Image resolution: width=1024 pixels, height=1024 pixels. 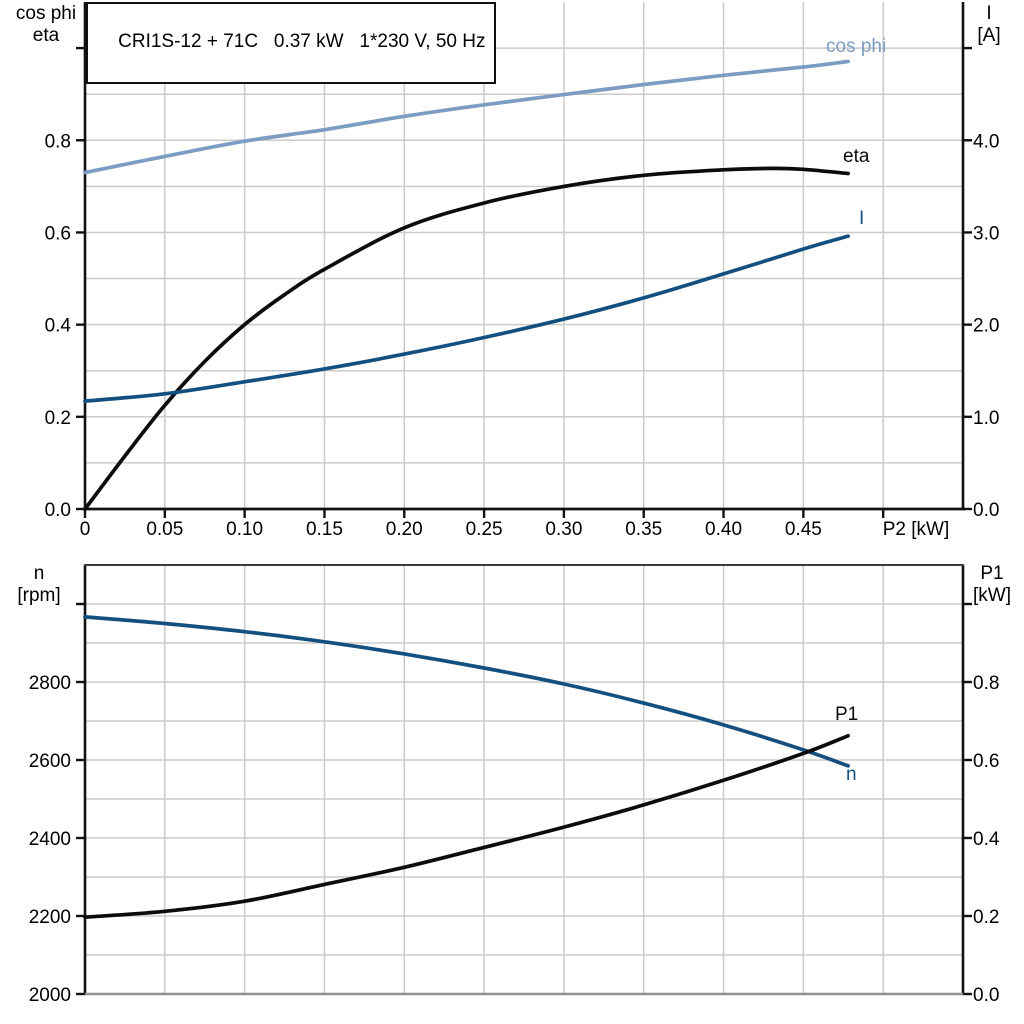 What do you see at coordinates (466, 691) in the screenshot?
I see `curve-n` at bounding box center [466, 691].